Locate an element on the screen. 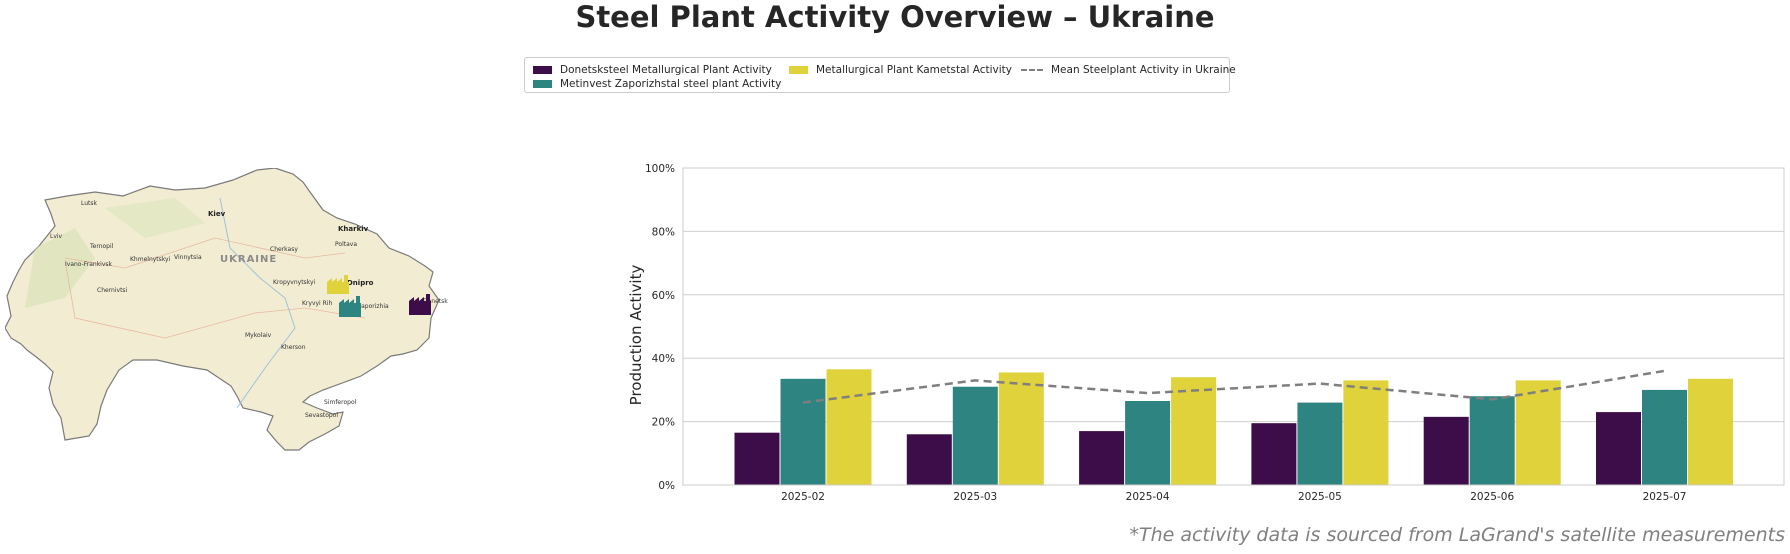 The width and height of the screenshot is (1790, 554). legend-label-kametstal: Metallurgical Plant Kametstal Activity is located at coordinates (914, 70).